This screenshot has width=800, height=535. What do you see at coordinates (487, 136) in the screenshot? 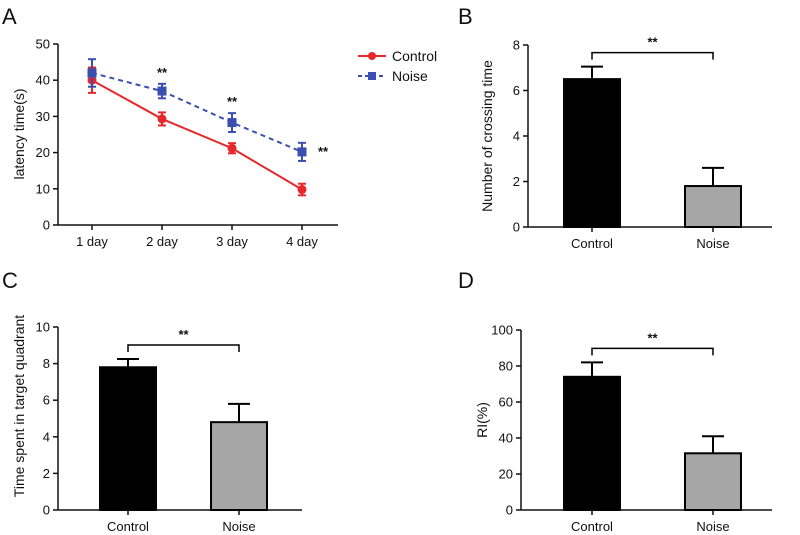
I see `panel-b-ylabel: Number of crossing time` at bounding box center [487, 136].